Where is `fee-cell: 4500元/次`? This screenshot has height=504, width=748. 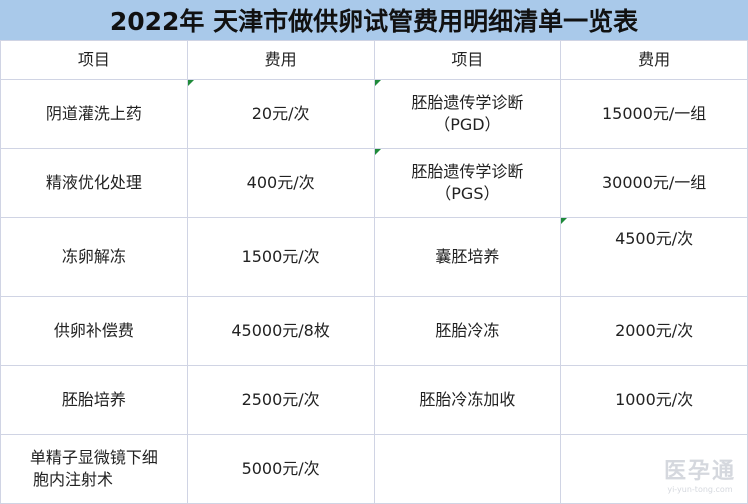
fee-cell: 4500元/次 is located at coordinates (654, 257).